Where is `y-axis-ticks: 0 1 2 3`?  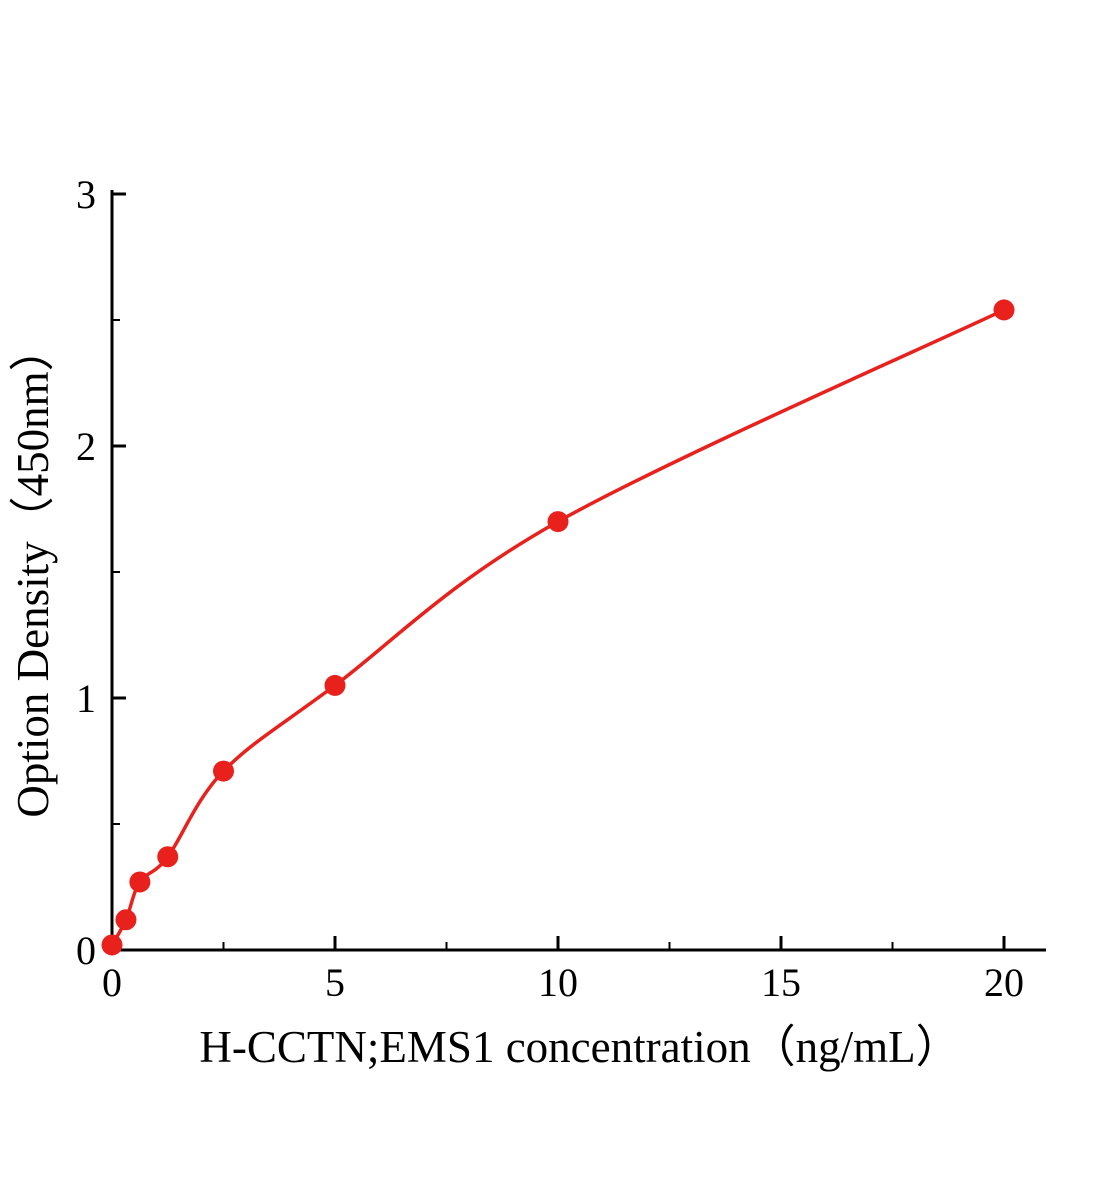 y-axis-ticks: 0 1 2 3 is located at coordinates (101, 572).